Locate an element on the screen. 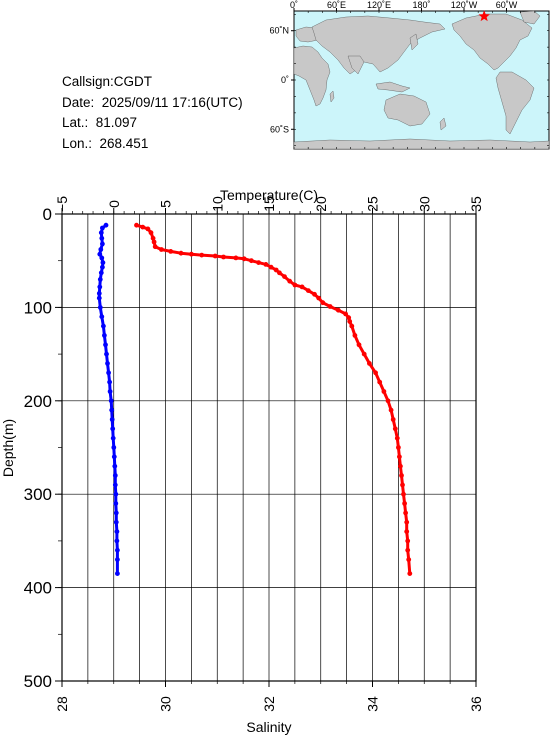 The image size is (553, 736). top-tick-label: 30 is located at coordinates (424, 204).